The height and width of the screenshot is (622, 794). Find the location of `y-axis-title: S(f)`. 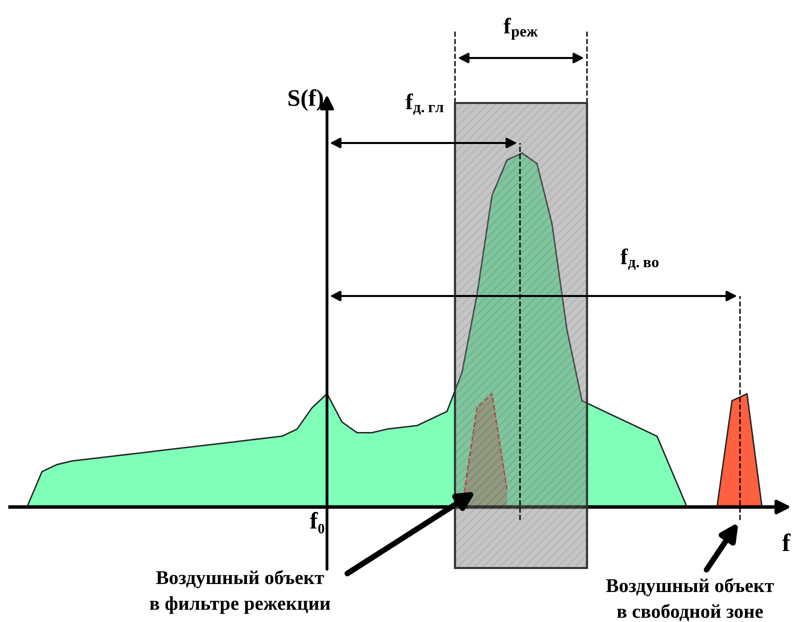

y-axis-title: S(f) is located at coordinates (305, 100).